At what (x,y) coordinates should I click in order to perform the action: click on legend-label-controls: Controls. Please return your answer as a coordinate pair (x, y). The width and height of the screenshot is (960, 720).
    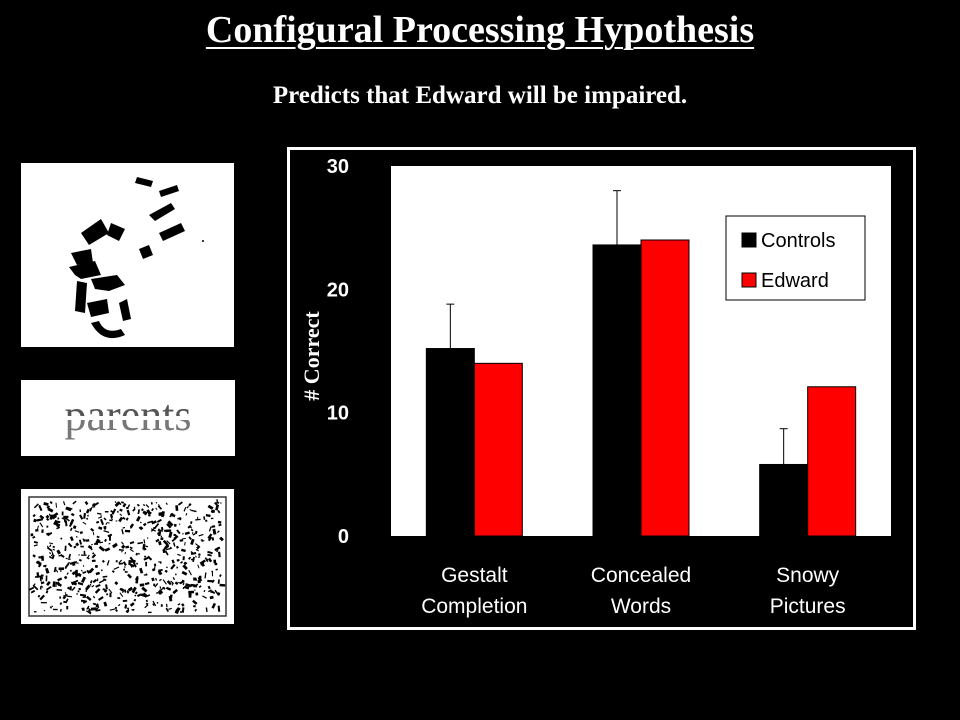
    Looking at the image, I should click on (798, 241).